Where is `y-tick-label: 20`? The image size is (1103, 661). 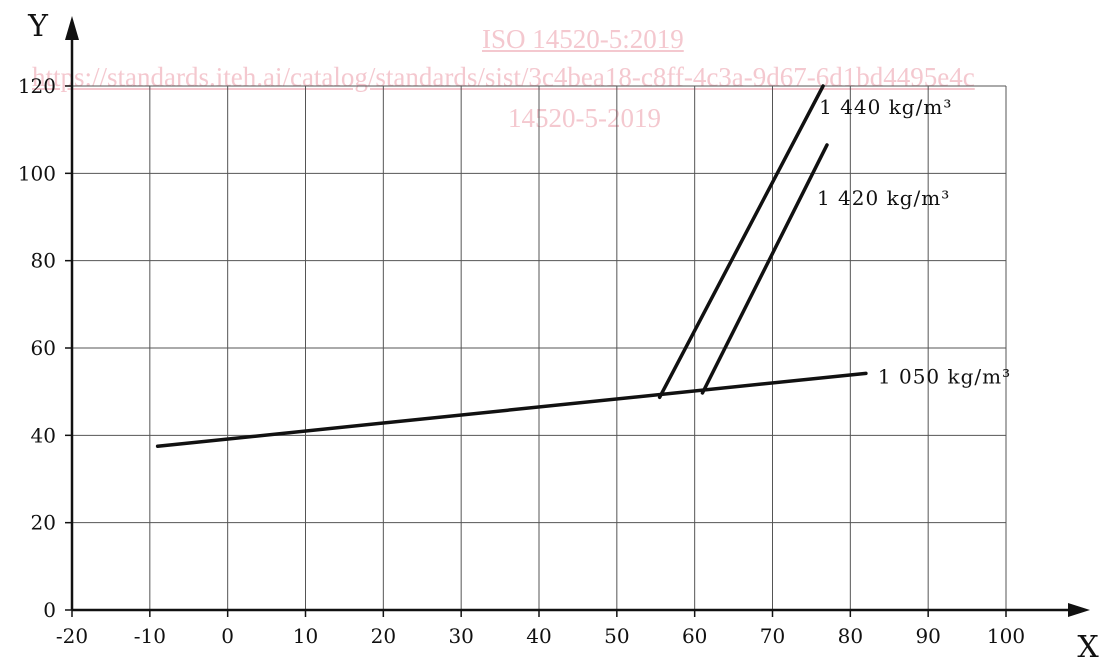 y-tick-label: 20 is located at coordinates (43, 523).